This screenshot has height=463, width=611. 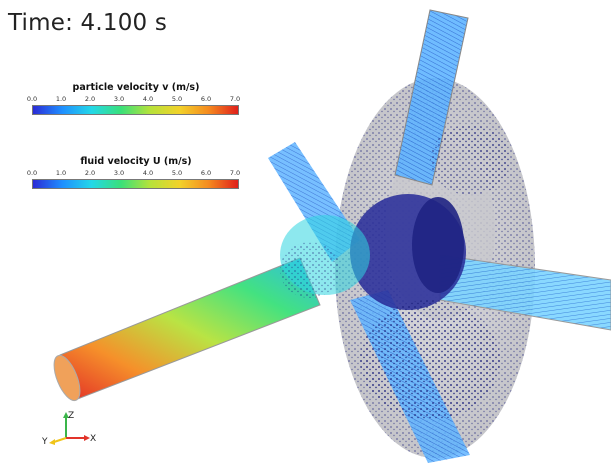 What do you see at coordinates (88, 23) in the screenshot?
I see `time-label: Time: 4.100 s` at bounding box center [88, 23].